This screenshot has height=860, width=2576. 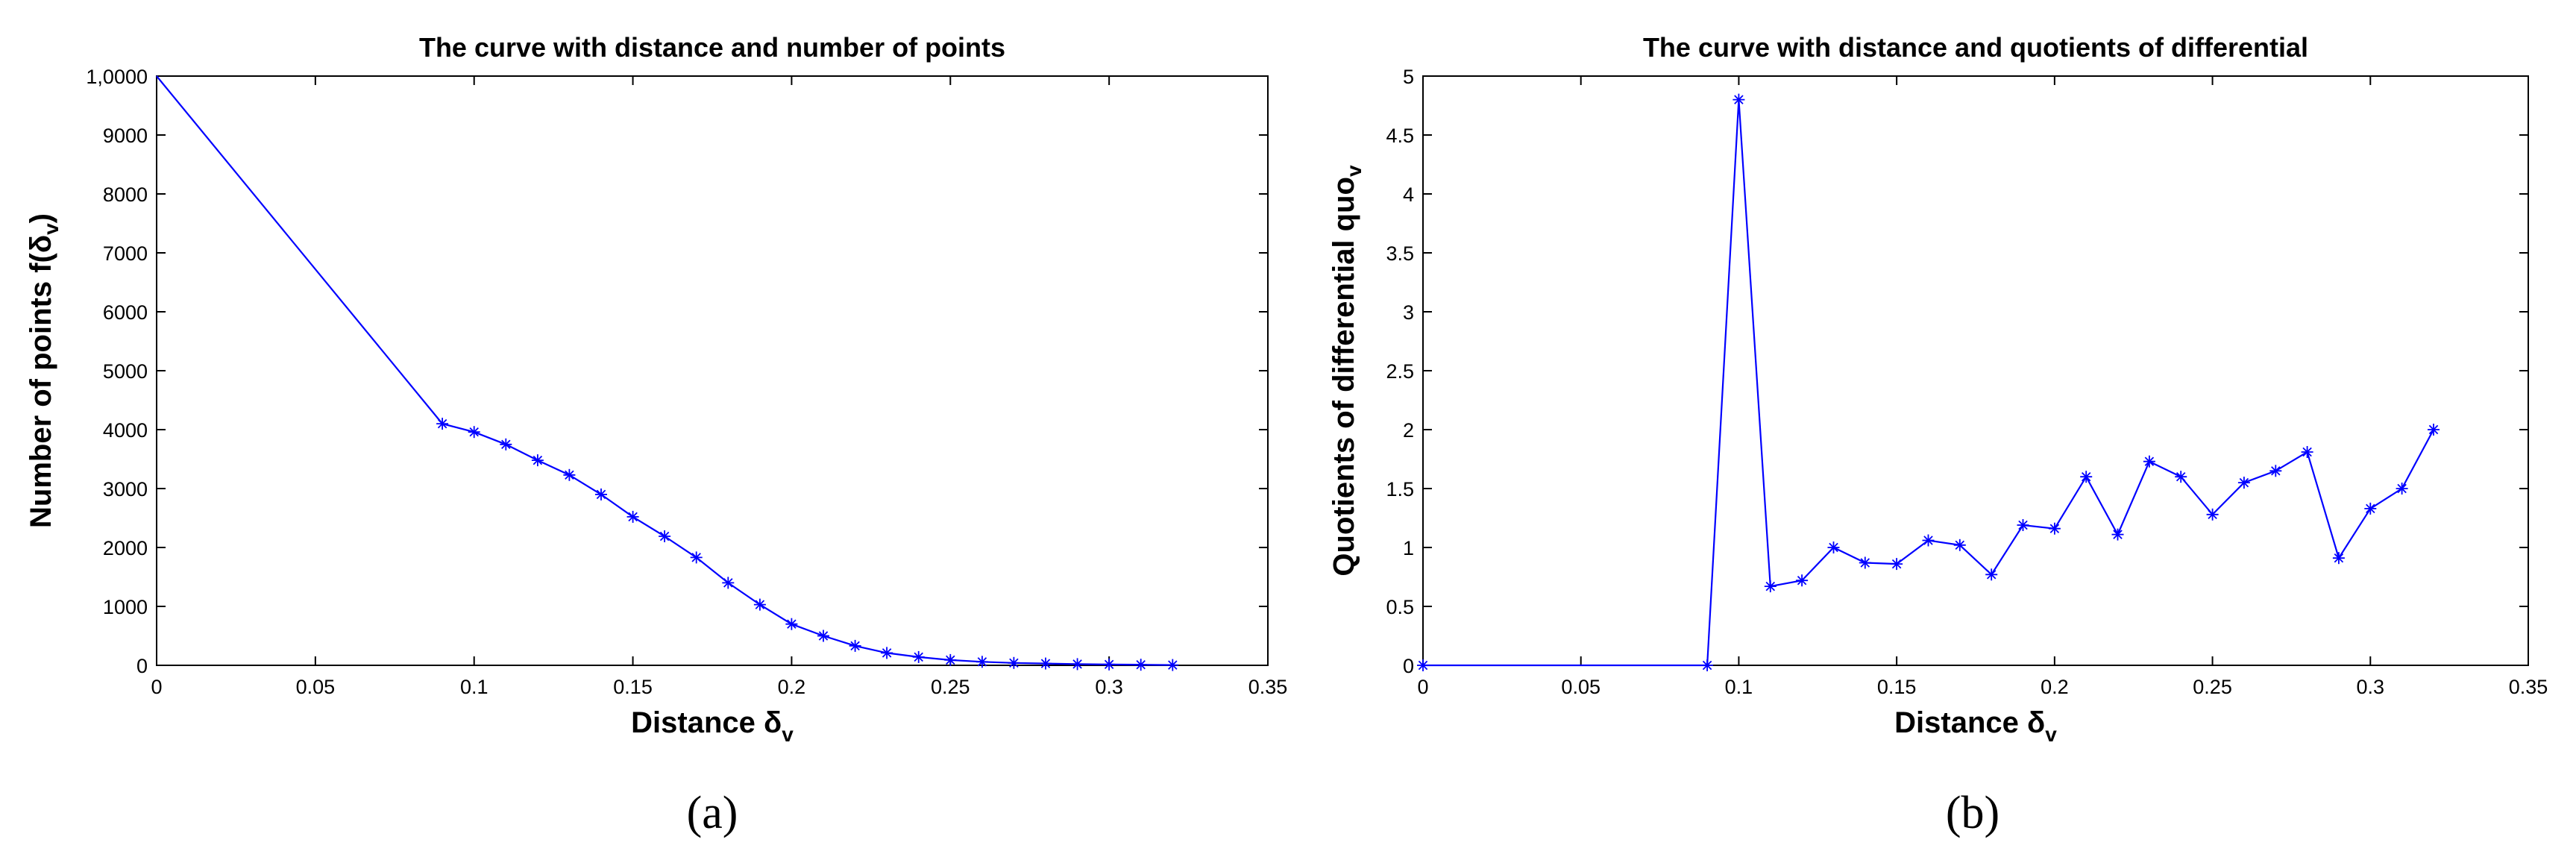 What do you see at coordinates (1409, 194) in the screenshot?
I see `y-tick-label: 4` at bounding box center [1409, 194].